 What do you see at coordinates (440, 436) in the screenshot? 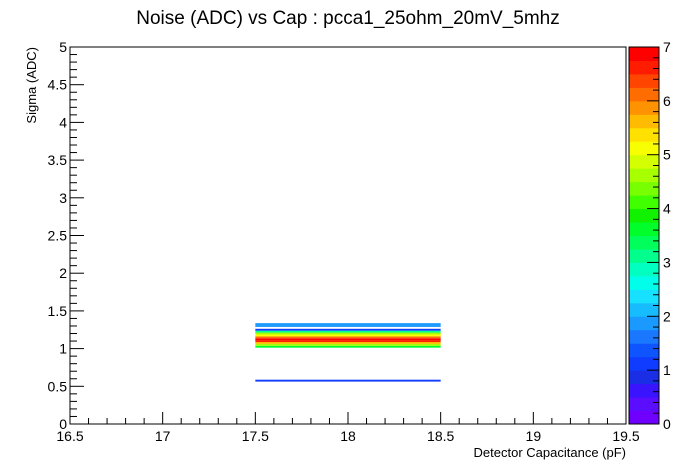
I see `x-tick-label: 18.5` at bounding box center [440, 436].